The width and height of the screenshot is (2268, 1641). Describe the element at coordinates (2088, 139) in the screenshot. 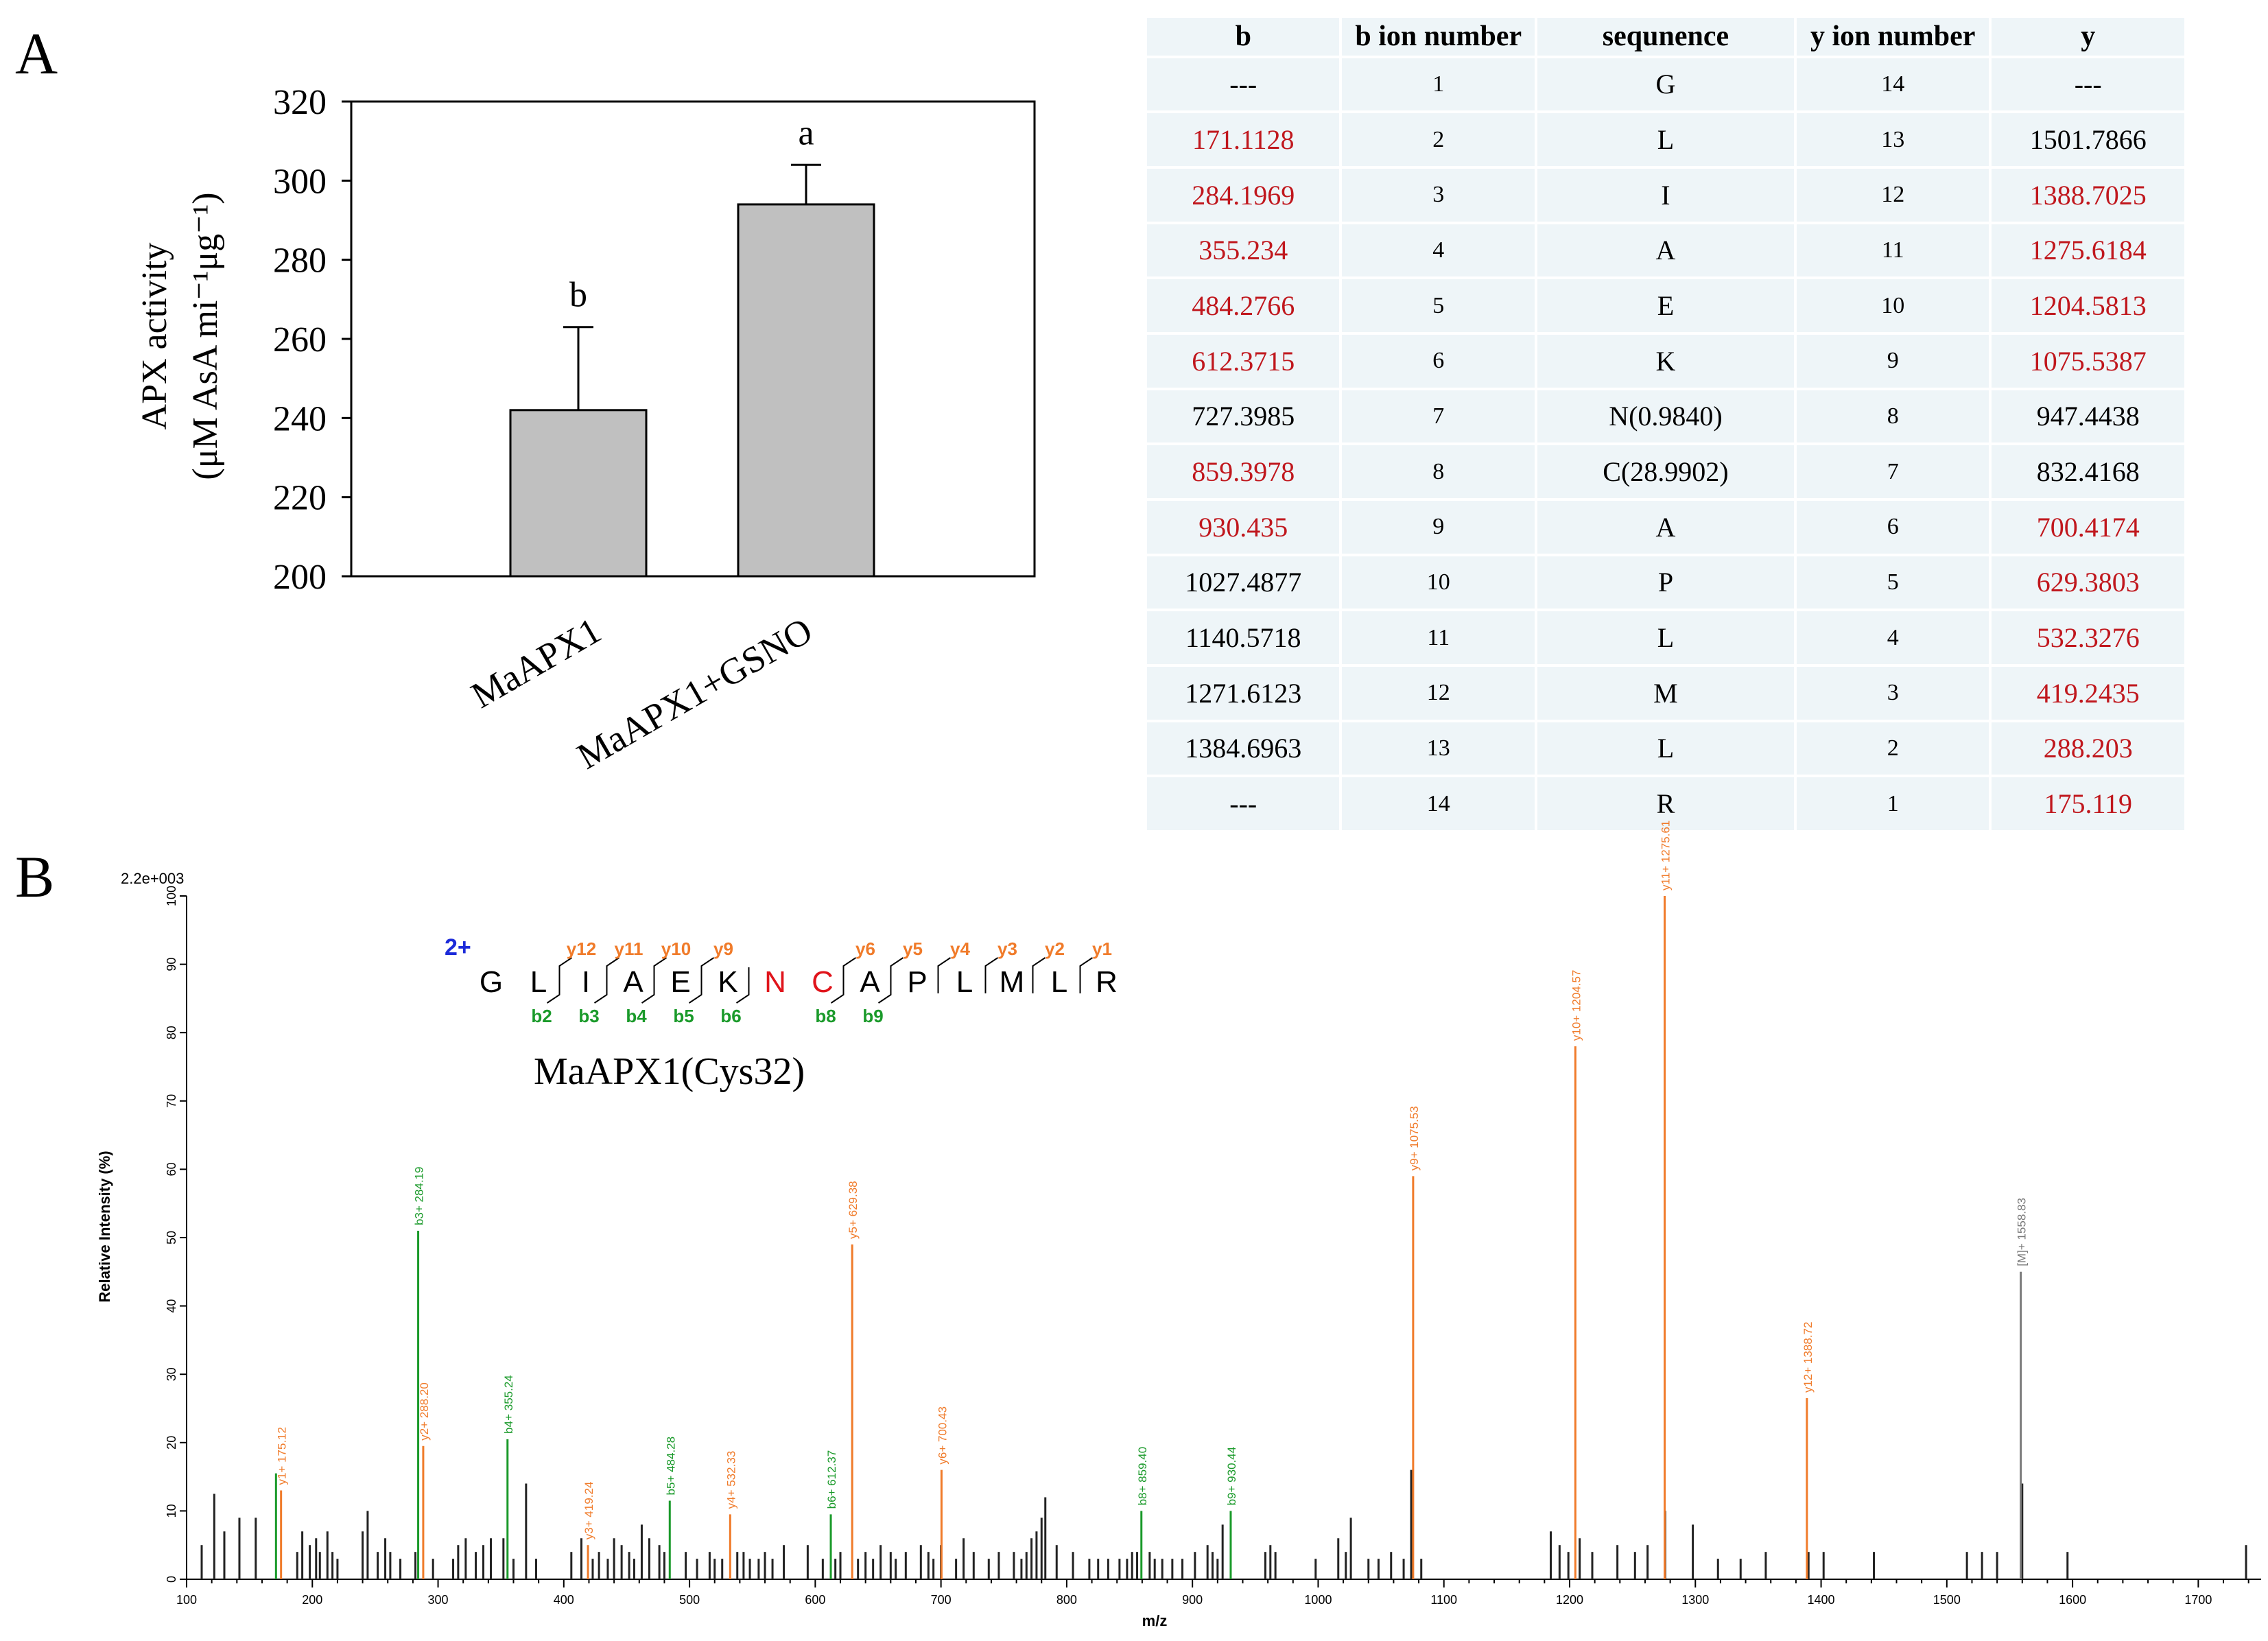

I see `cell-y: 1501.7866` at that location.